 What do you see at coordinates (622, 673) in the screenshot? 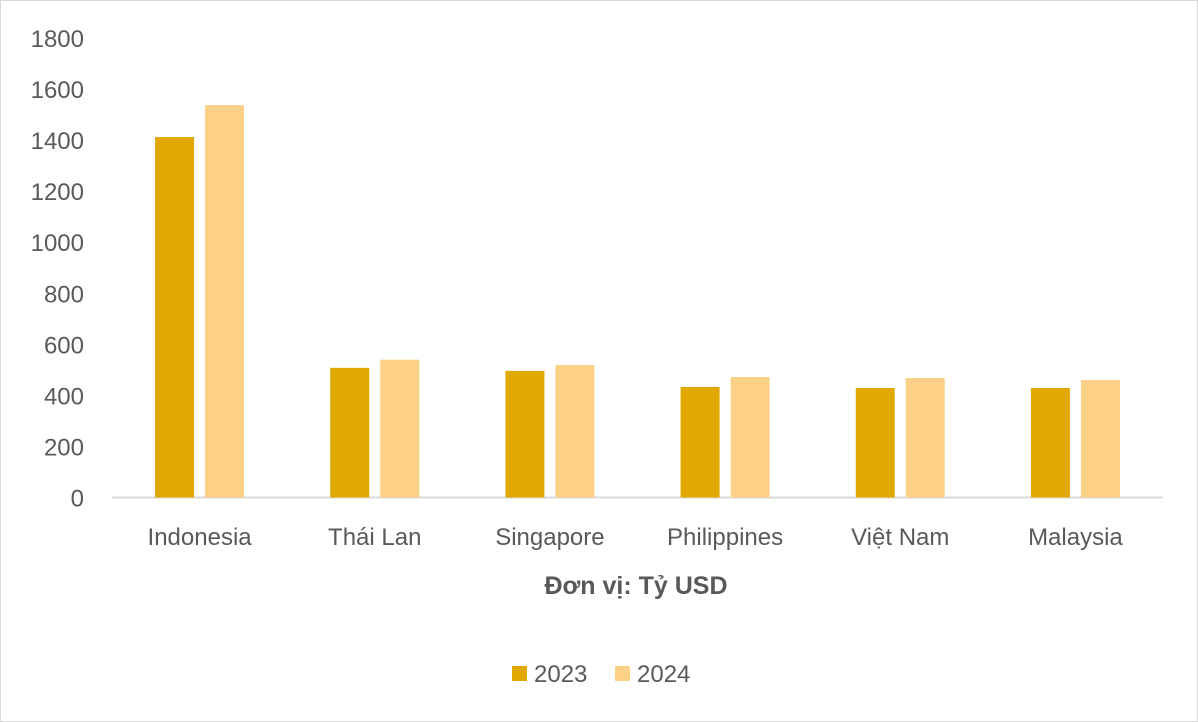
I see `legend-swatch-2024` at bounding box center [622, 673].